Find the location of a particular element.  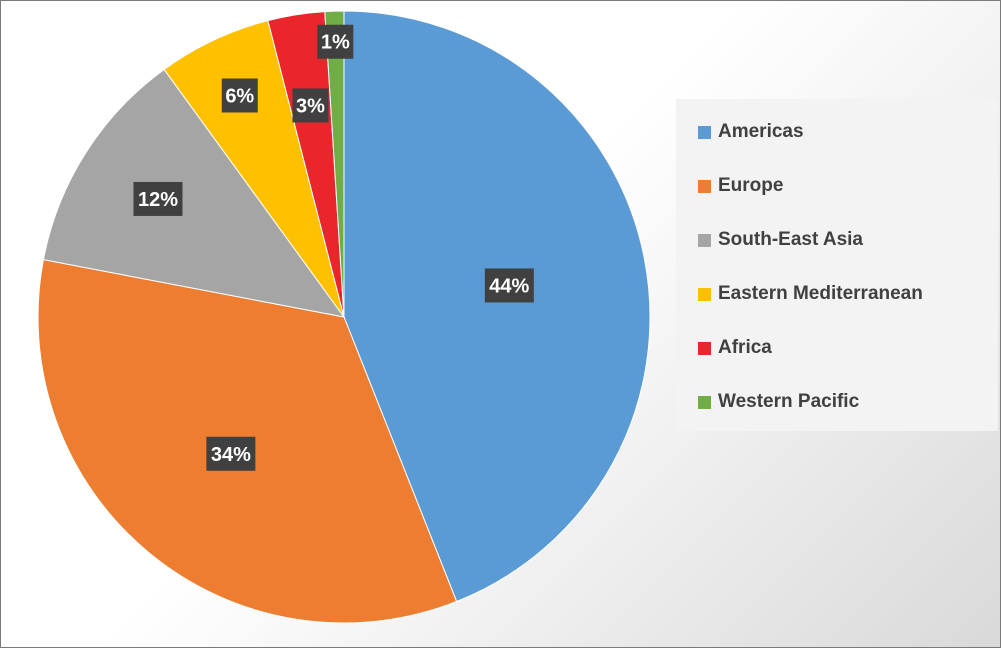

legend-item-africa: Africa is located at coordinates (724, 348).